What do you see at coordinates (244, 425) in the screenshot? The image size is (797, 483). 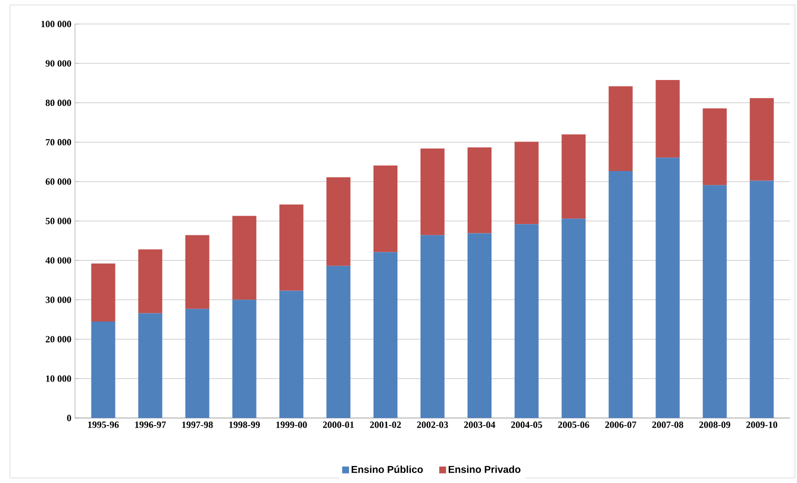 I see `x-tick-label: 1998-99` at bounding box center [244, 425].